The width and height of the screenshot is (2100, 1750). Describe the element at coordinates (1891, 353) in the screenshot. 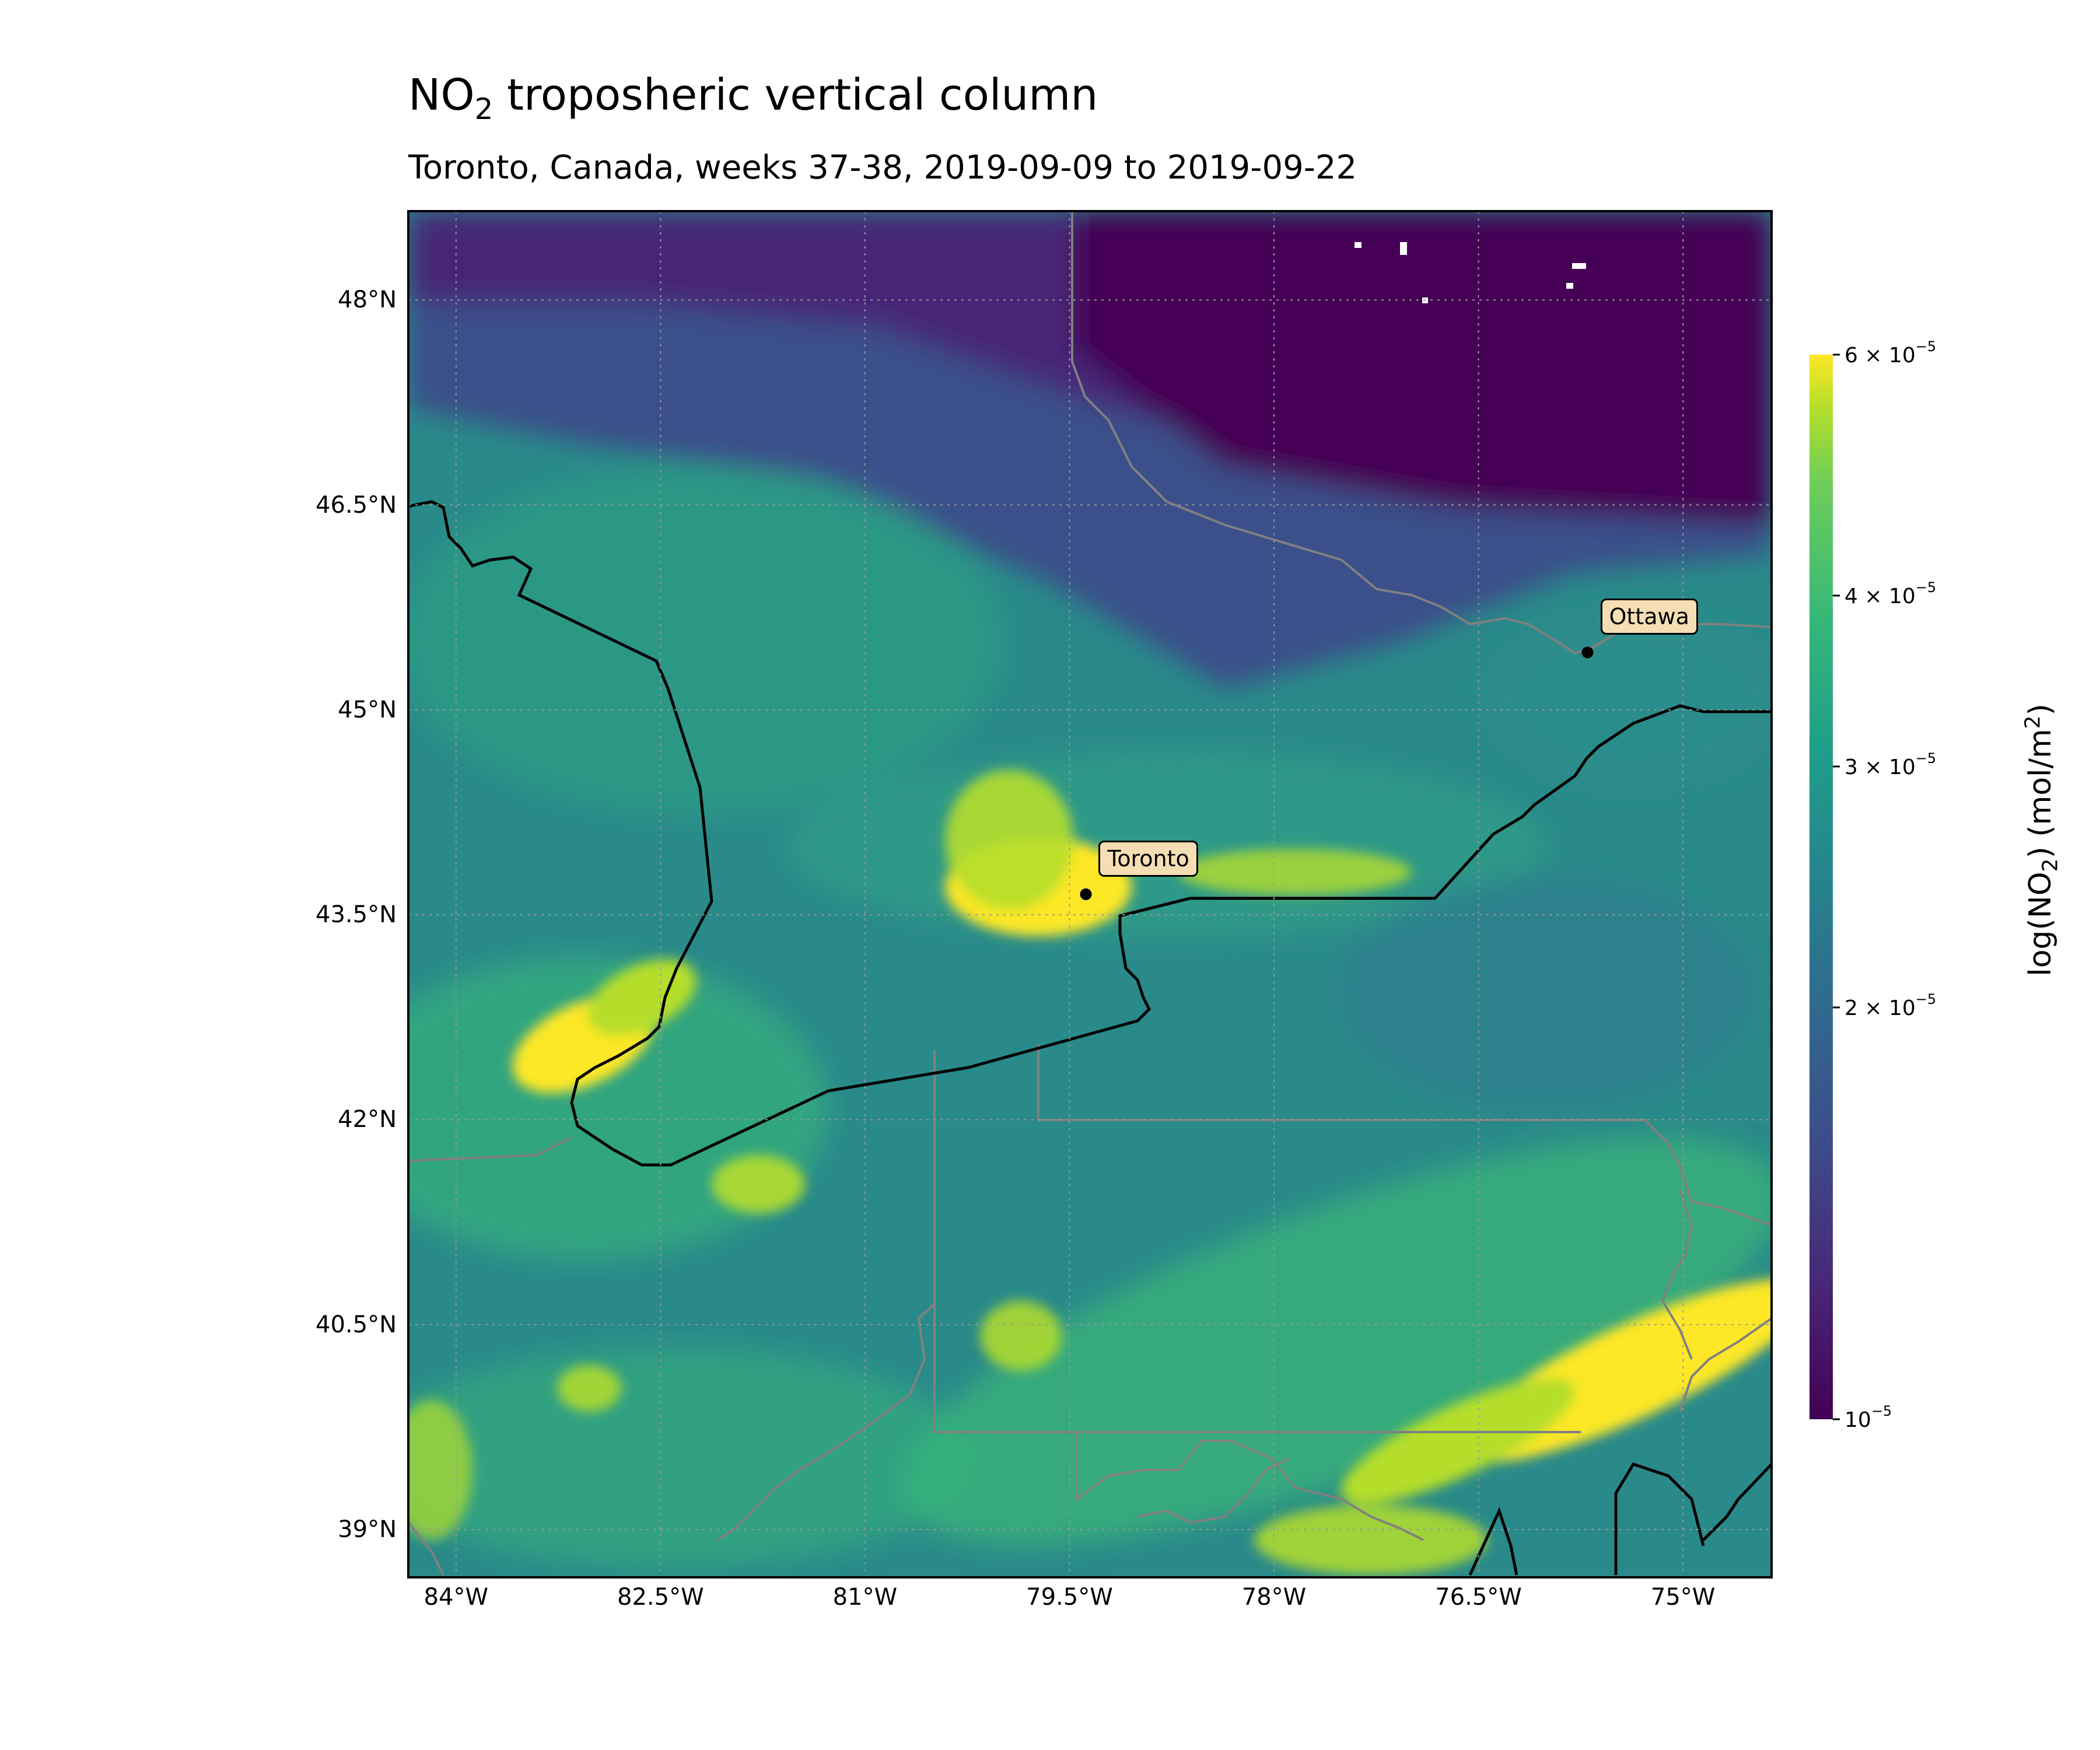

I see `colorbar-tick-label: 6 × 10⁻⁵` at that location.